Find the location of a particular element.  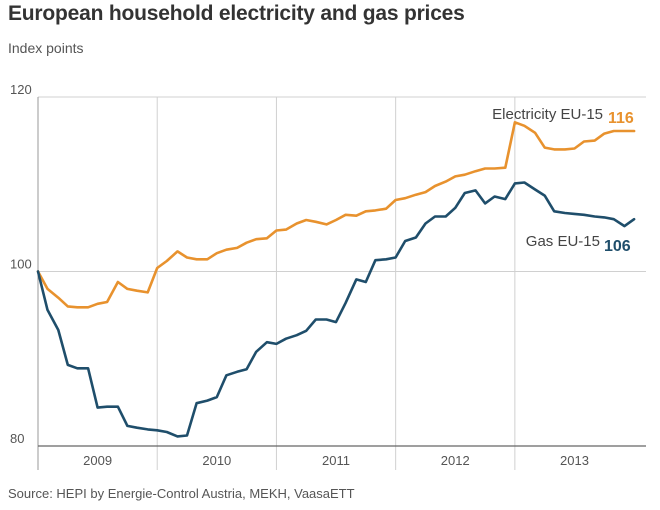

x-tick-label-2012: 2012 is located at coordinates (455, 460).